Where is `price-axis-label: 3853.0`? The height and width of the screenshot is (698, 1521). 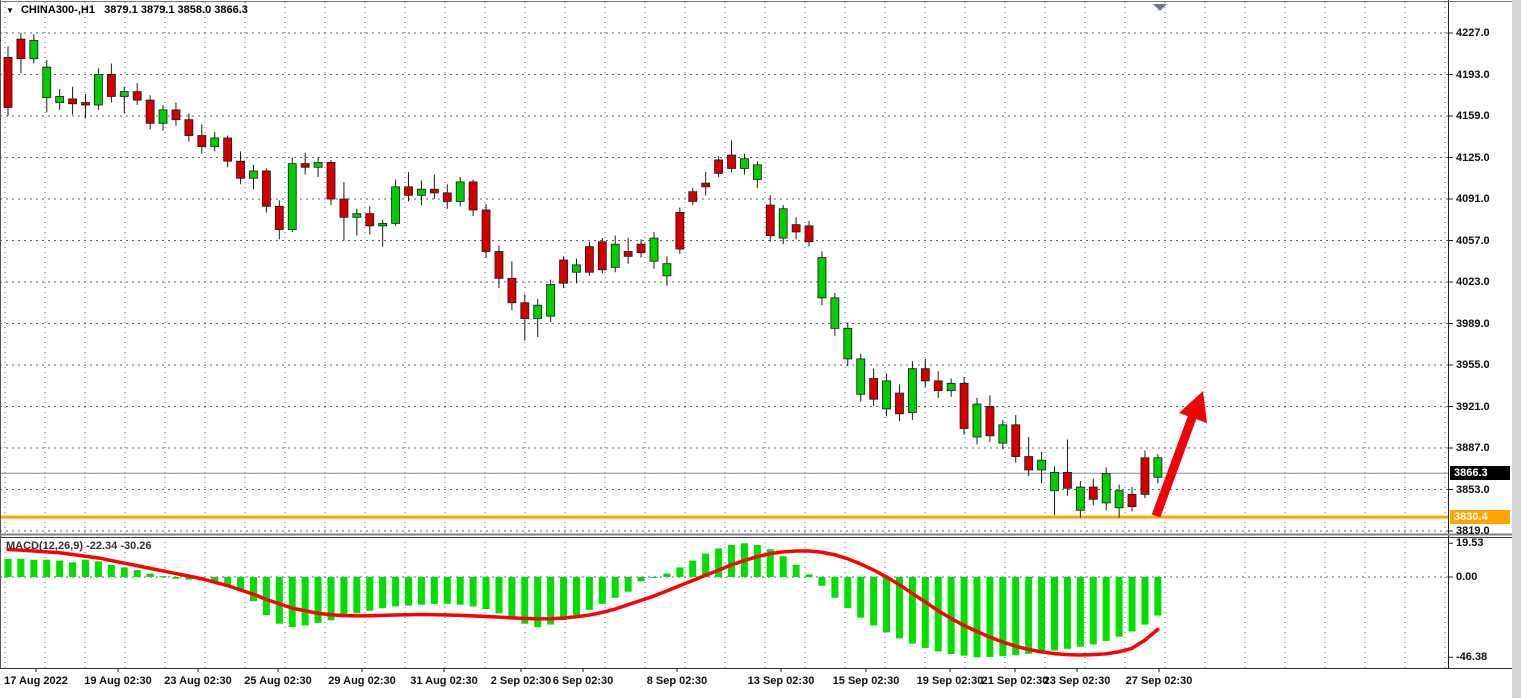 price-axis-label: 3853.0 is located at coordinates (1473, 489).